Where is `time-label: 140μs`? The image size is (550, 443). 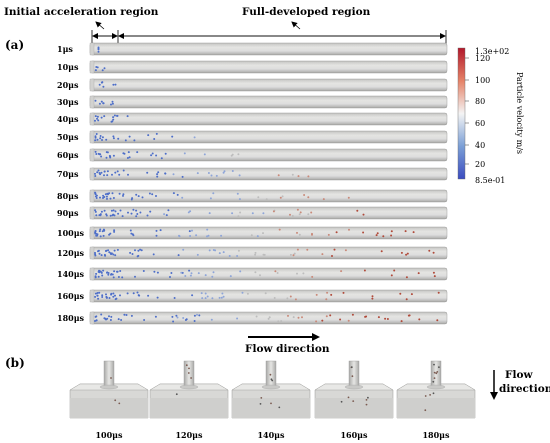
time-label: 140μs is located at coordinates (71, 274).